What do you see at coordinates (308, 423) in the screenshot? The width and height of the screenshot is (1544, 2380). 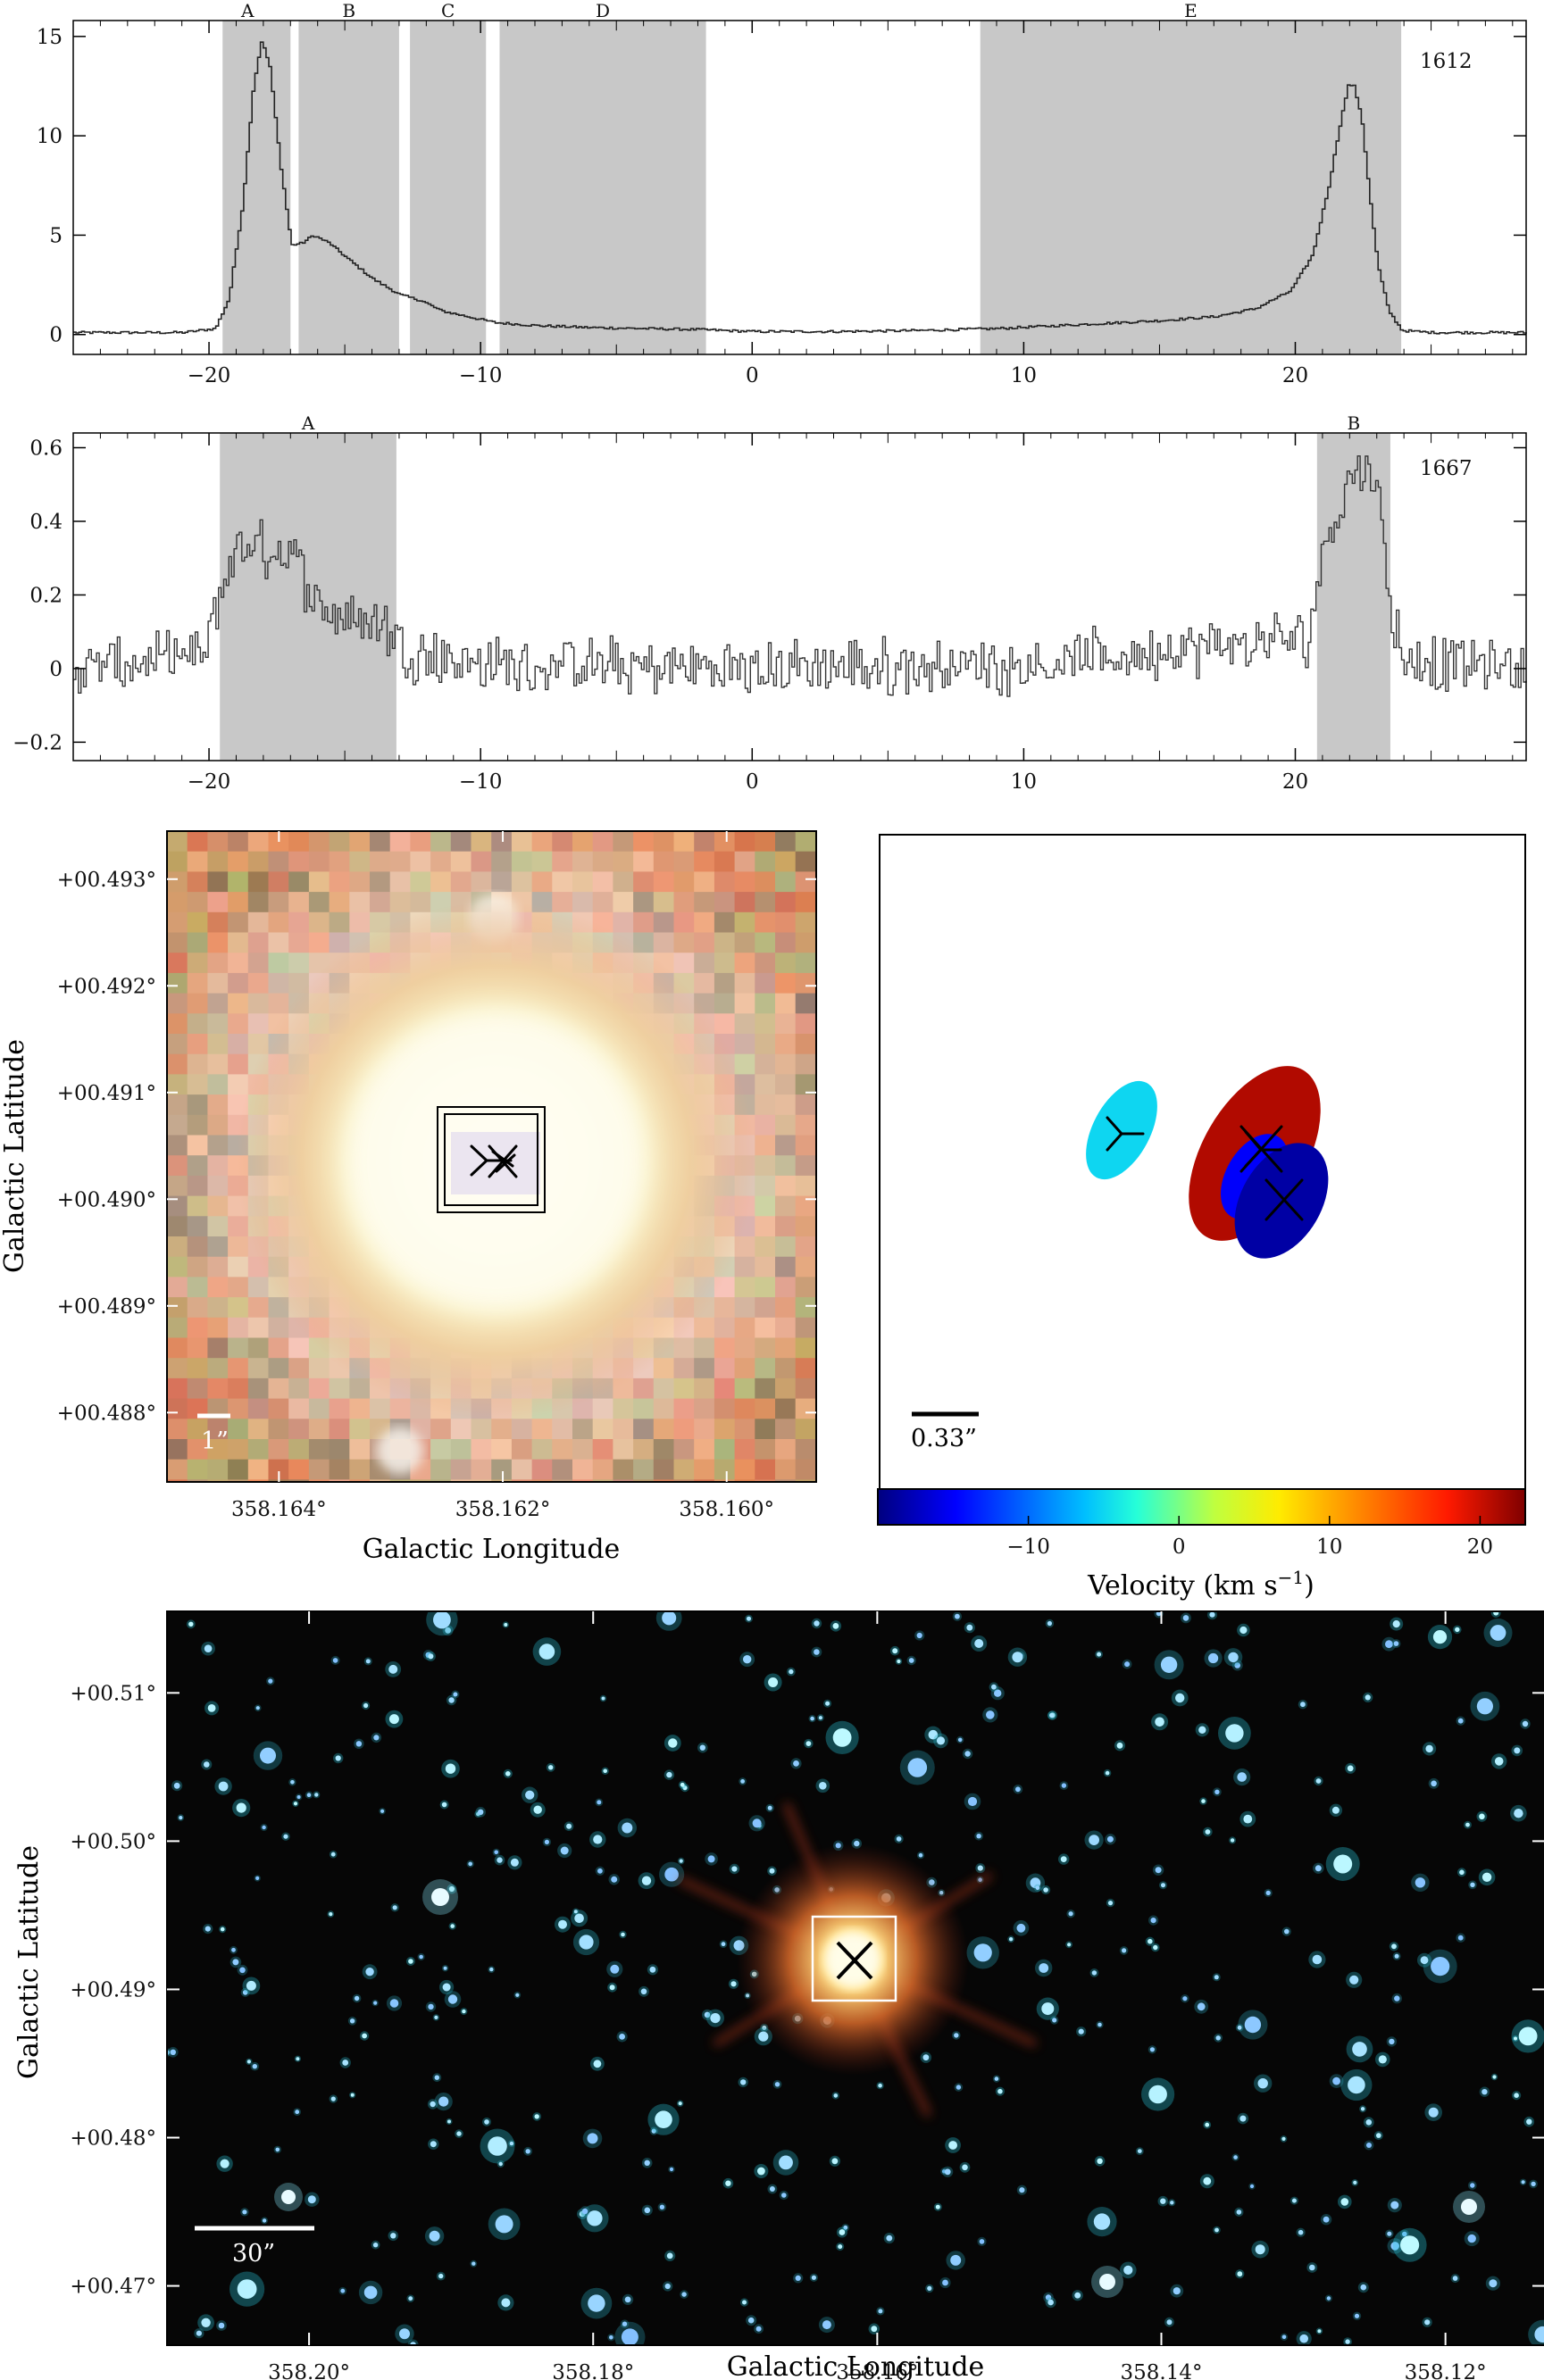 I see `band-label: A` at bounding box center [308, 423].